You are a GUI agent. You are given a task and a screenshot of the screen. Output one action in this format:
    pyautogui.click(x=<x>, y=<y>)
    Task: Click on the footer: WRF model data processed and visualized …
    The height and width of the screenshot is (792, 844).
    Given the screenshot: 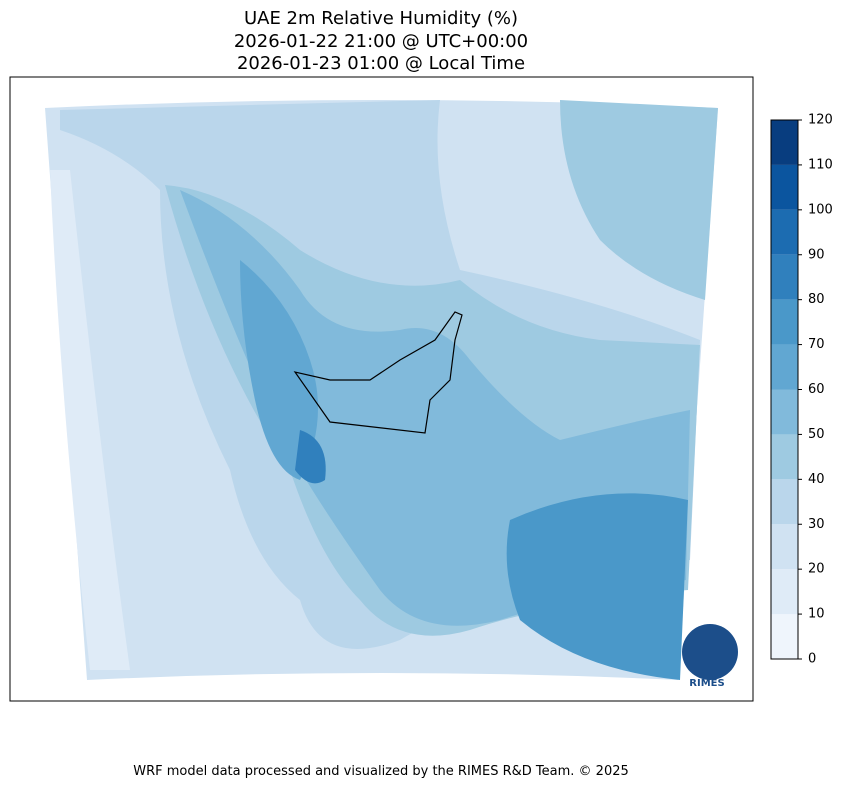 What is the action you would take?
    pyautogui.click(x=381, y=771)
    